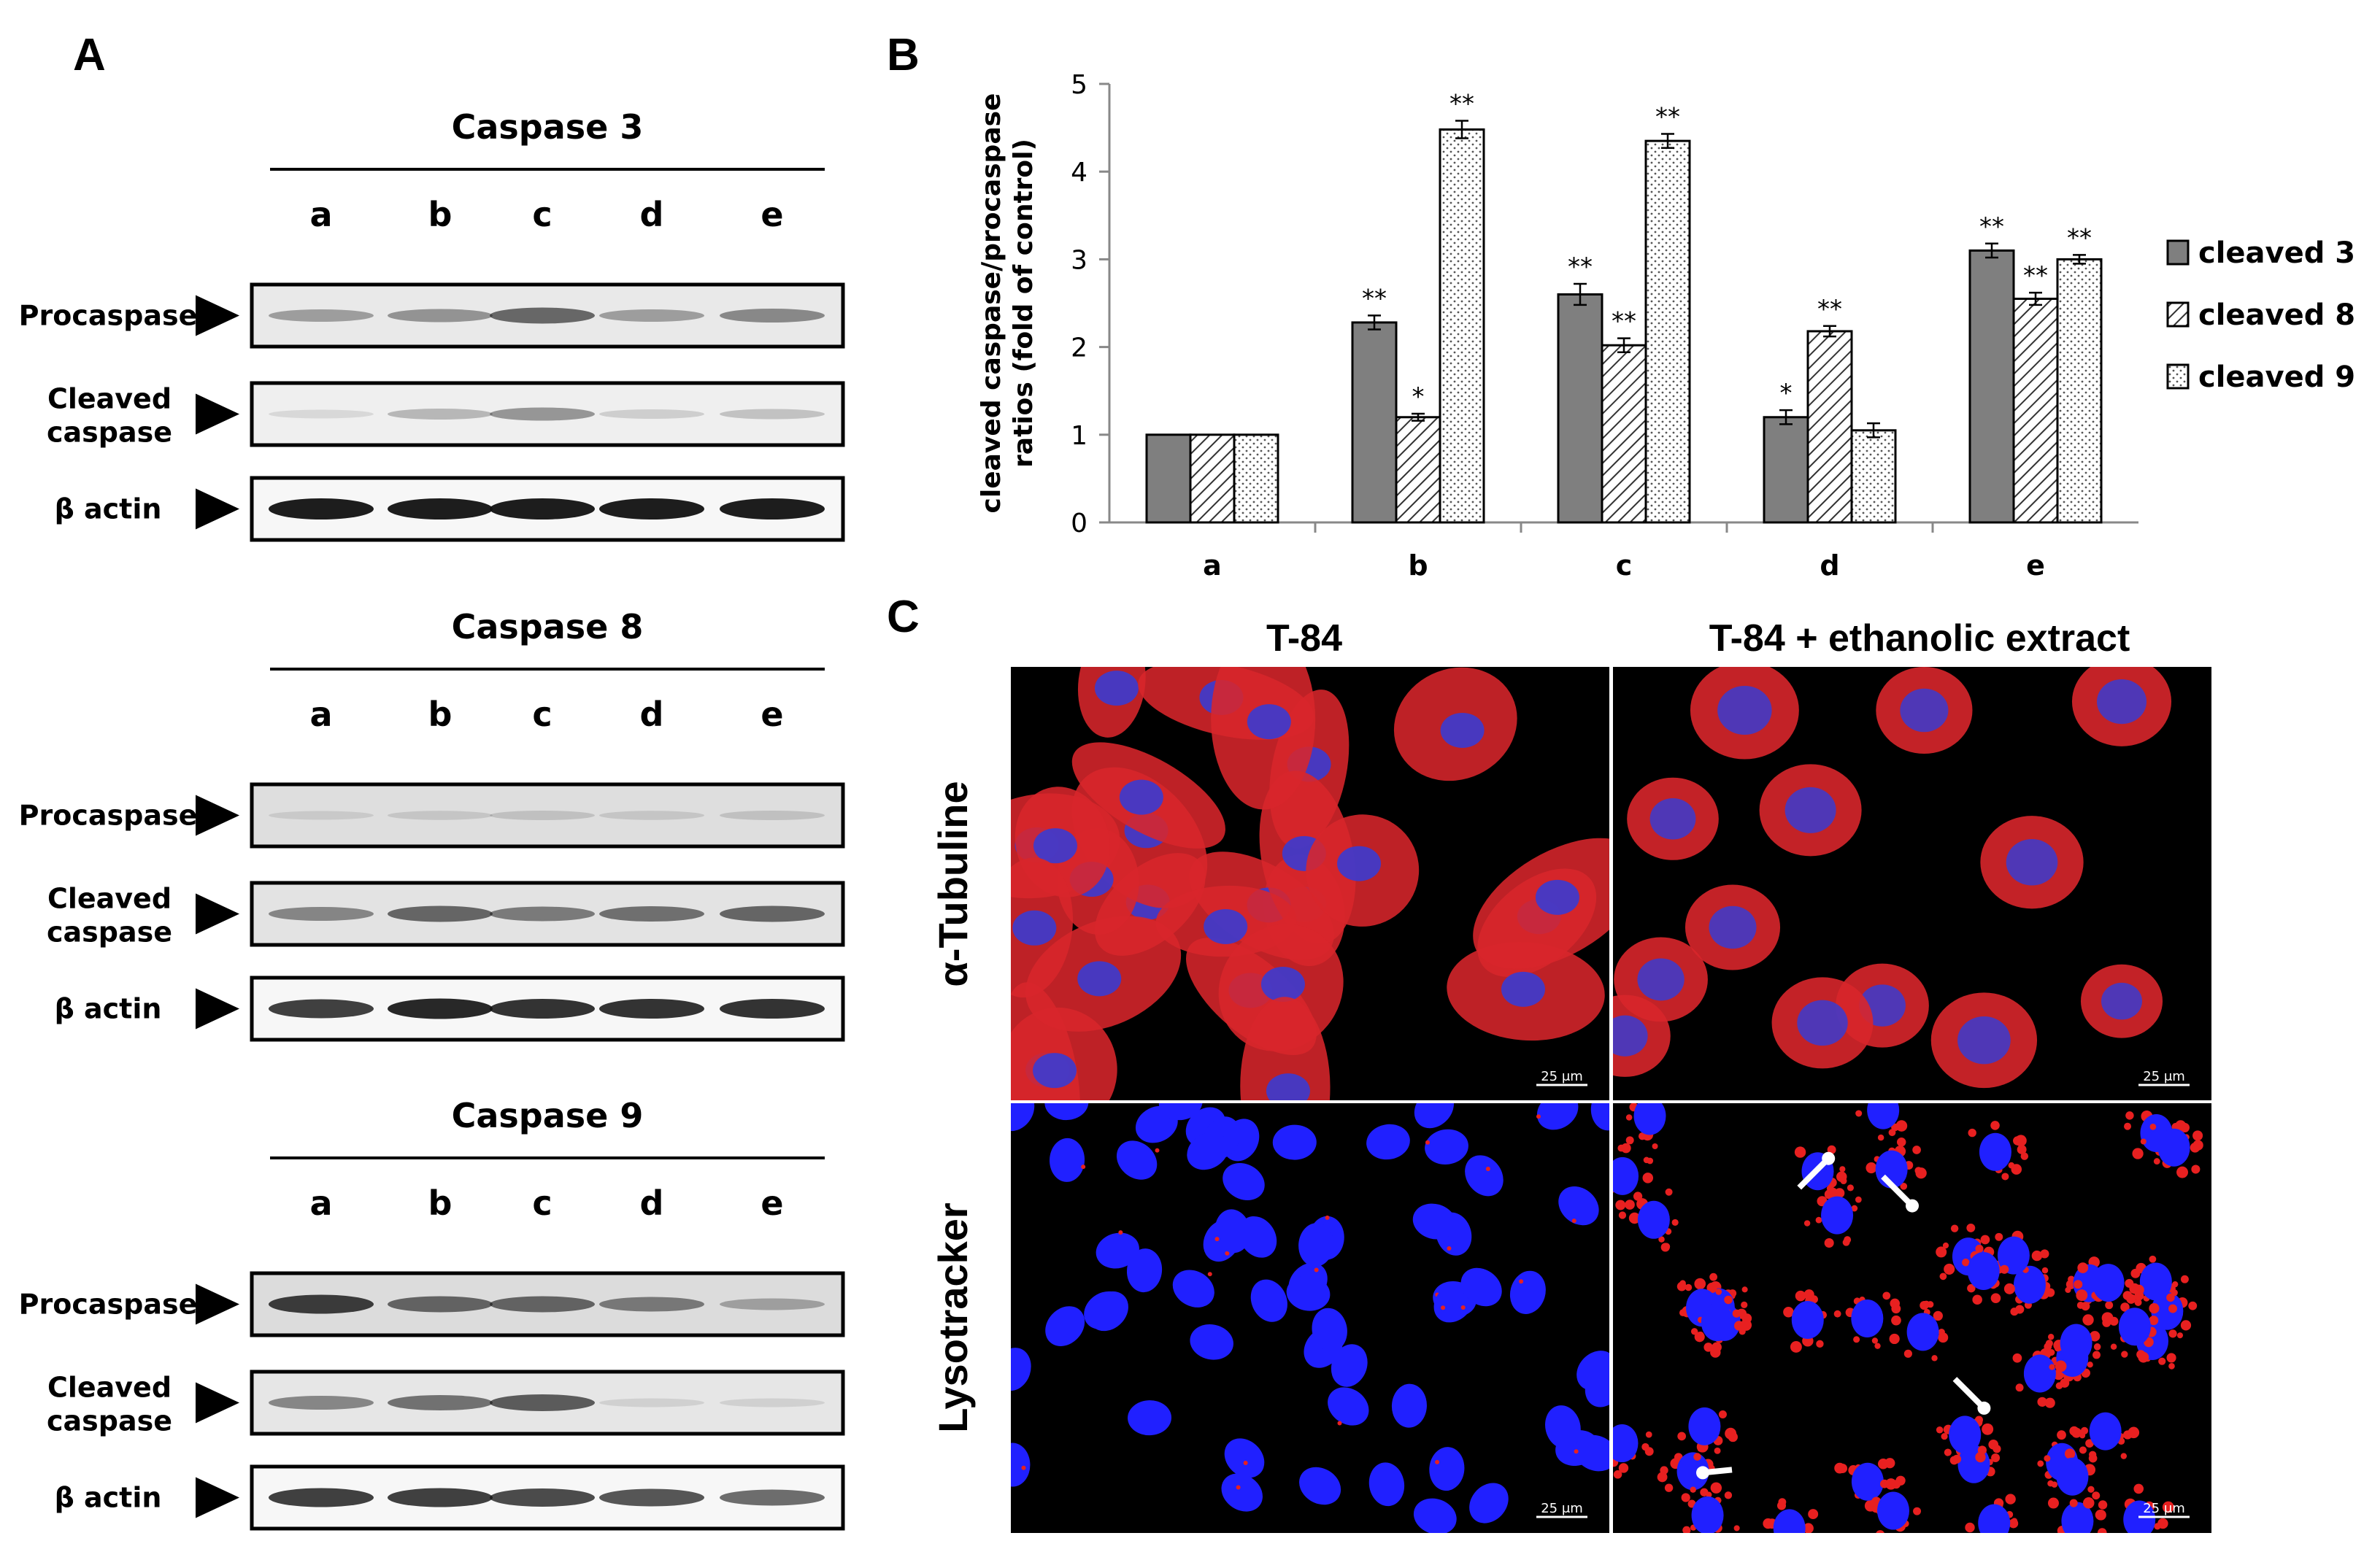 The image size is (2364, 1568). What do you see at coordinates (1969, 1393) in the screenshot?
I see `arrow-indicator` at bounding box center [1969, 1393].